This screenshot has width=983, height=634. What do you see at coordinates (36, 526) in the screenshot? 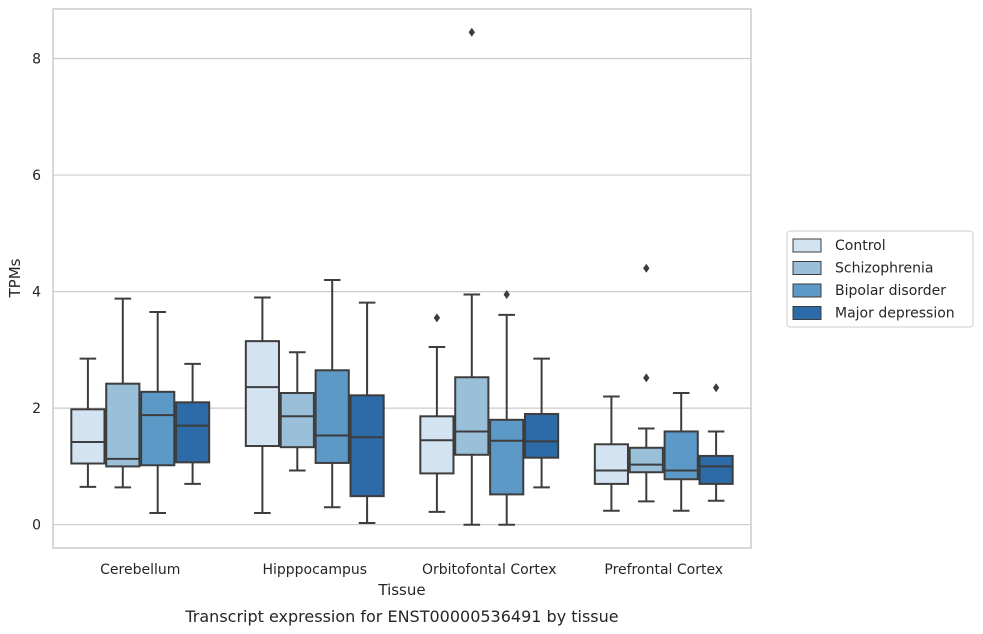
I see `y-tick-label: 0` at bounding box center [36, 526].